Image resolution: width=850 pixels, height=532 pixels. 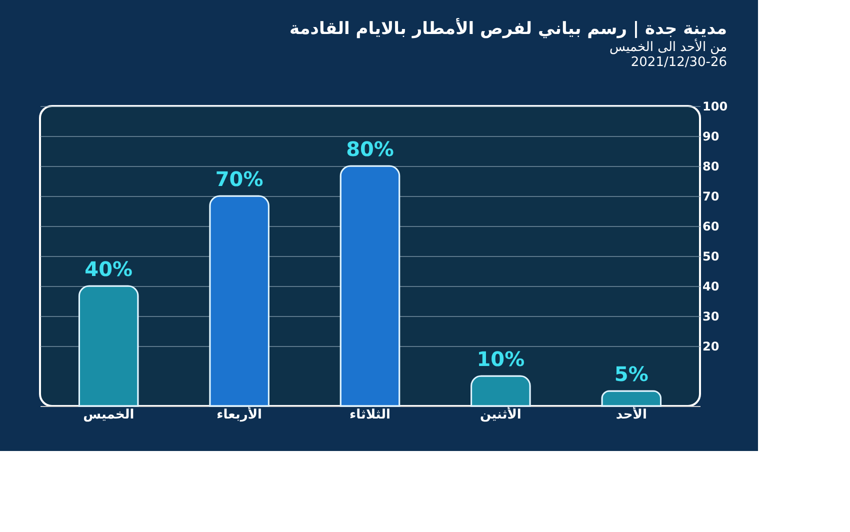 I want to click on y-tick-label: 90, so click(x=711, y=137).